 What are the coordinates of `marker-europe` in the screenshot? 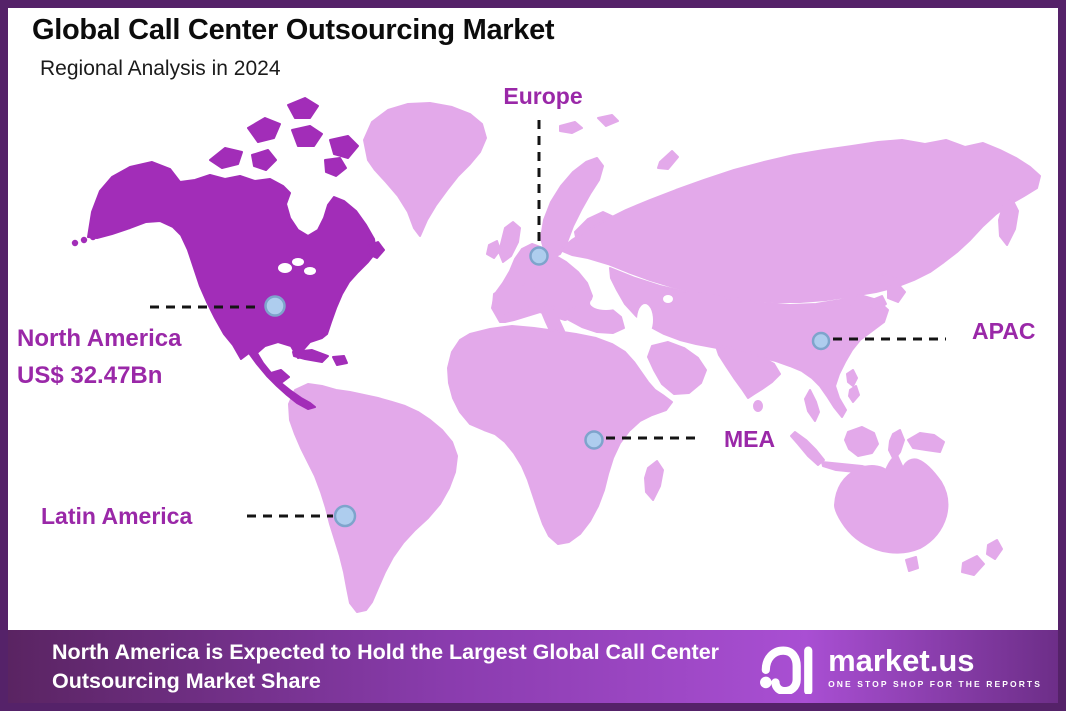 It's located at (539, 256).